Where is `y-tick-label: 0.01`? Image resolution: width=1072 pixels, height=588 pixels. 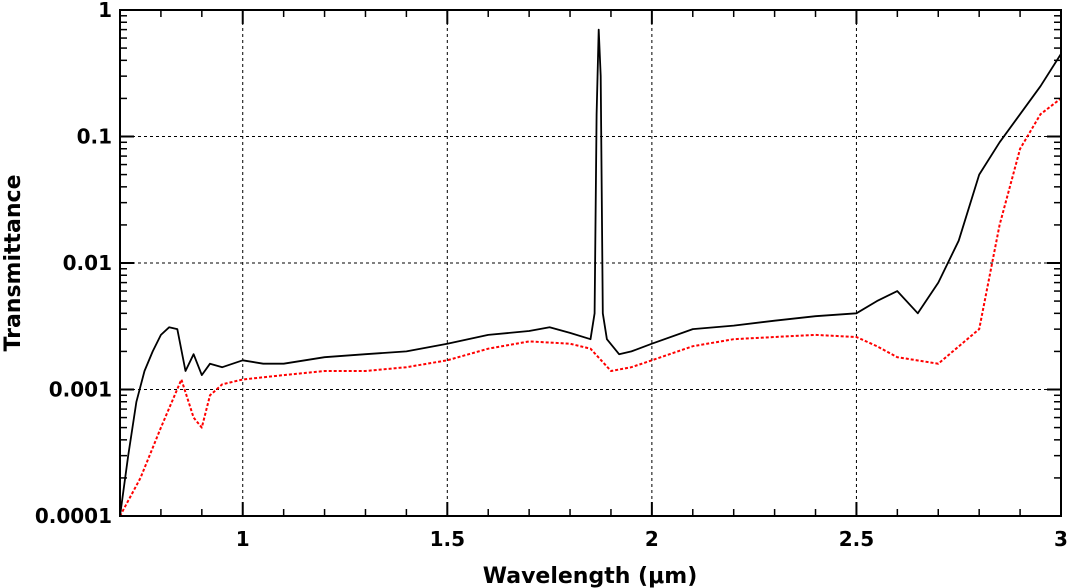
y-tick-label: 0.01 is located at coordinates (87, 263).